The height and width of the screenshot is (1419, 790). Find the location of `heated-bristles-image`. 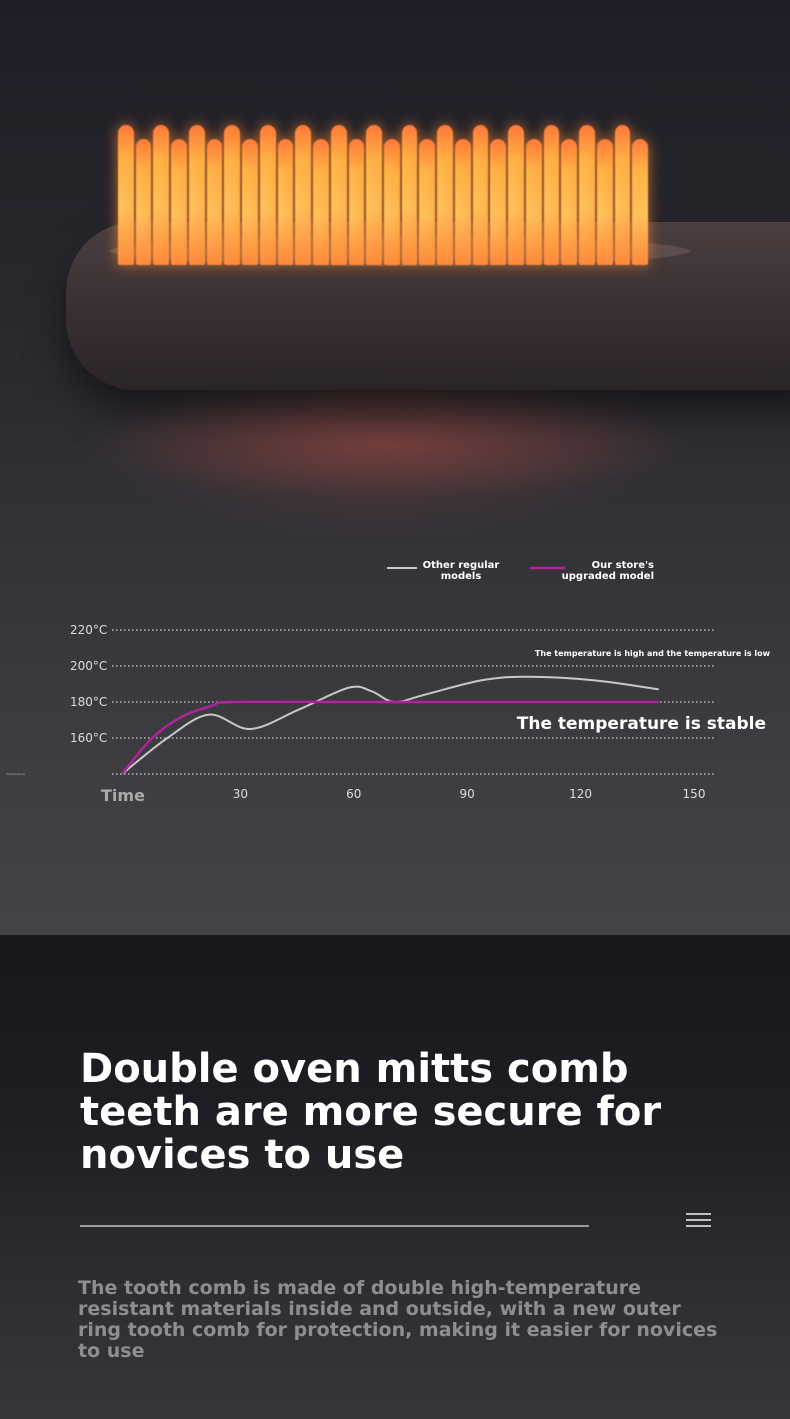

heated-bristles-image is located at coordinates (383, 195).